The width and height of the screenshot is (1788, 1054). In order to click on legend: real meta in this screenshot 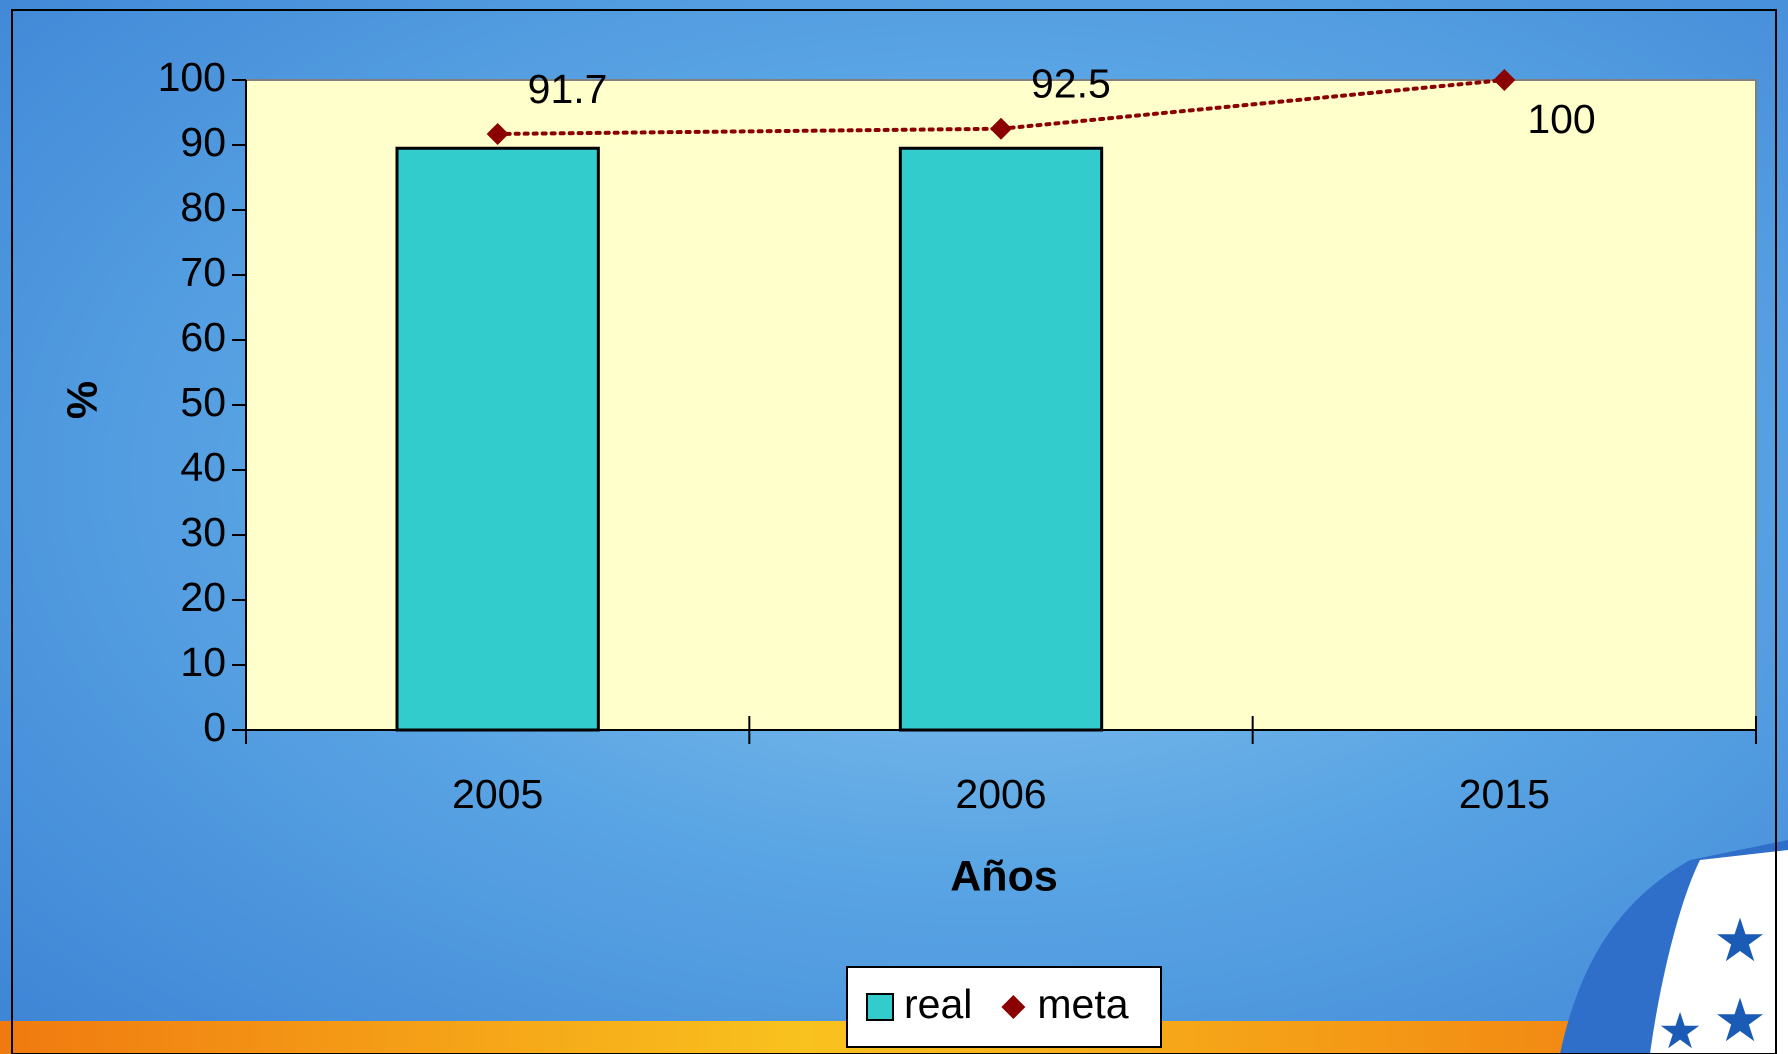, I will do `click(1004, 1007)`.